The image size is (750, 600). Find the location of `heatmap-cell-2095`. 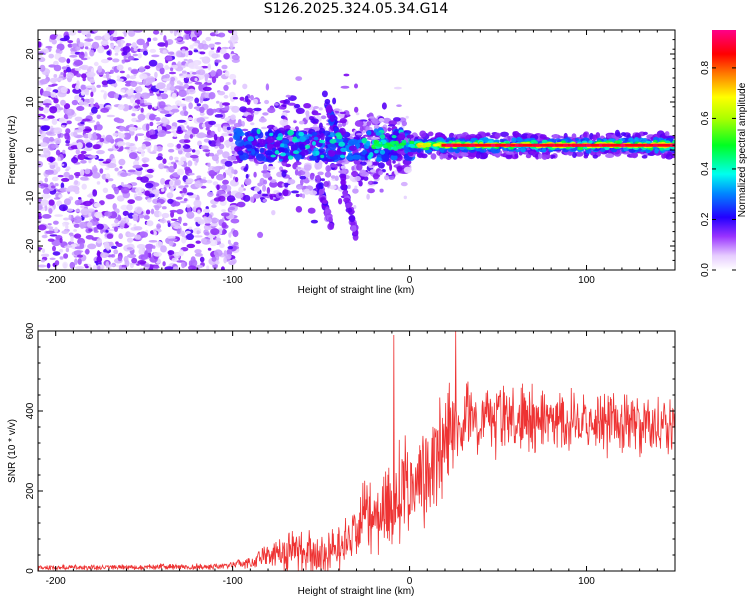

heatmap-cell-2095 is located at coordinates (264, 200).